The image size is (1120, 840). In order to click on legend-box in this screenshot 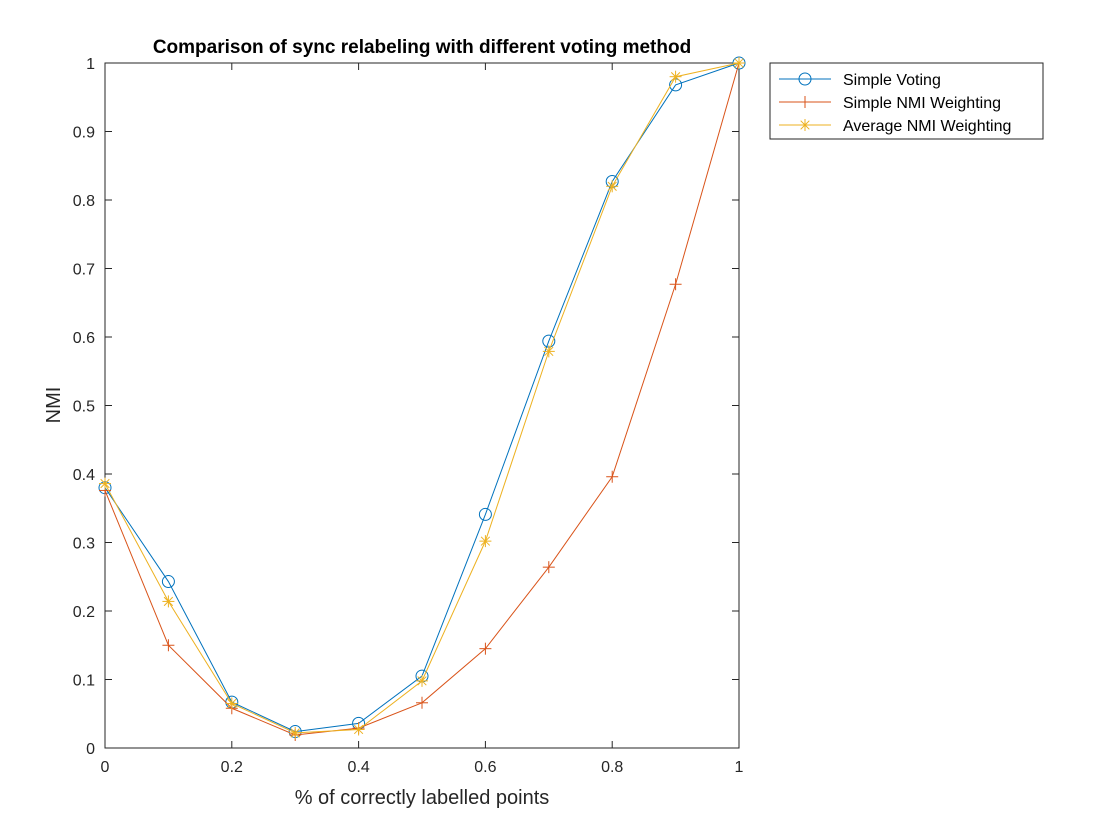, I will do `click(906, 101)`.